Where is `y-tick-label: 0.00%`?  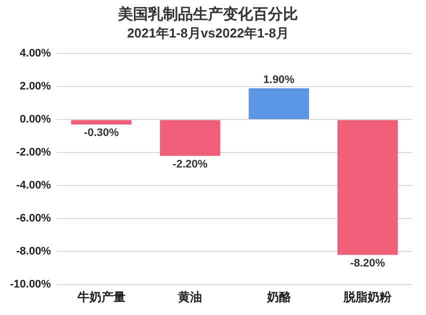
y-tick-label: 0.00% is located at coordinates (36, 120).